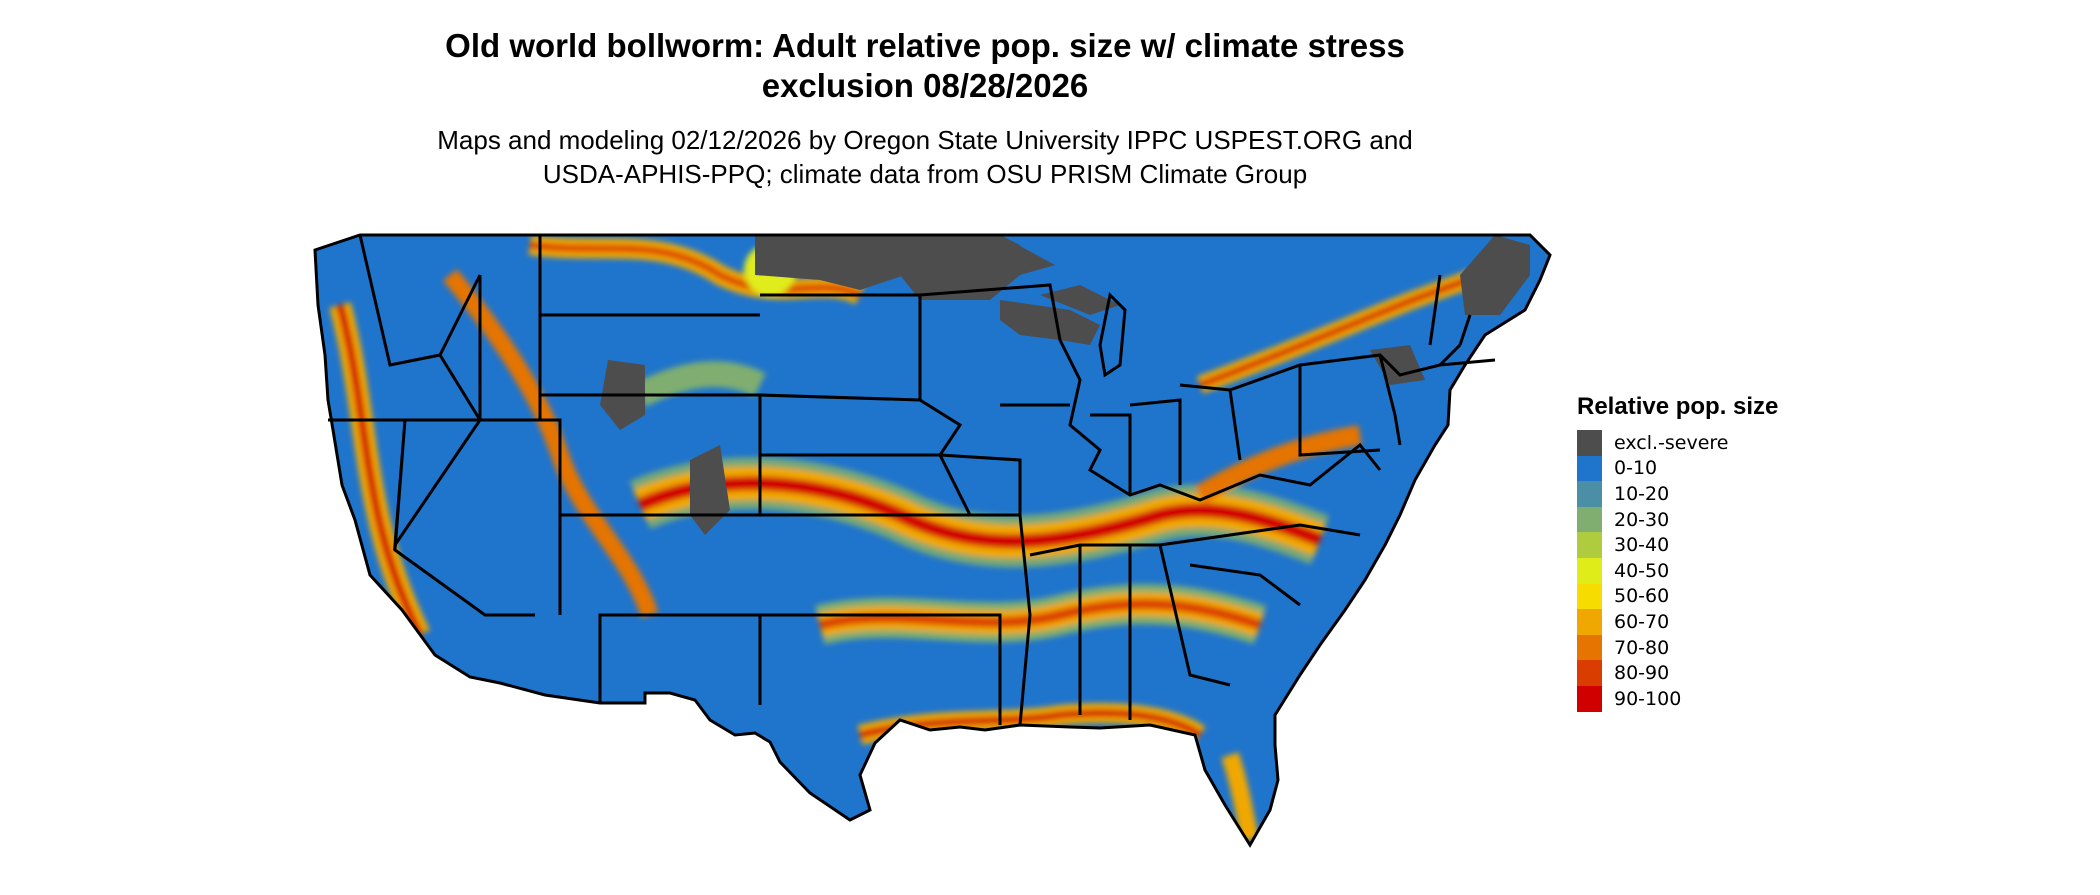 The image size is (2100, 895). Describe the element at coordinates (1080, 300) in the screenshot. I see `excluded-upper-michigan` at that location.